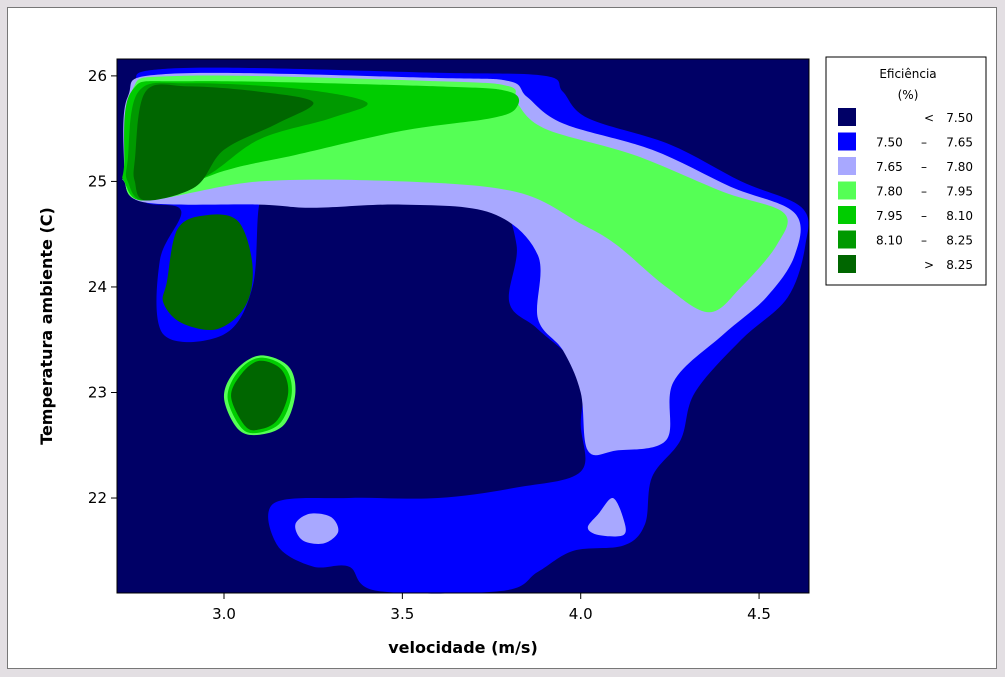 This screenshot has width=1005, height=677. What do you see at coordinates (97, 392) in the screenshot?
I see `y-tick-label: 23` at bounding box center [97, 392].